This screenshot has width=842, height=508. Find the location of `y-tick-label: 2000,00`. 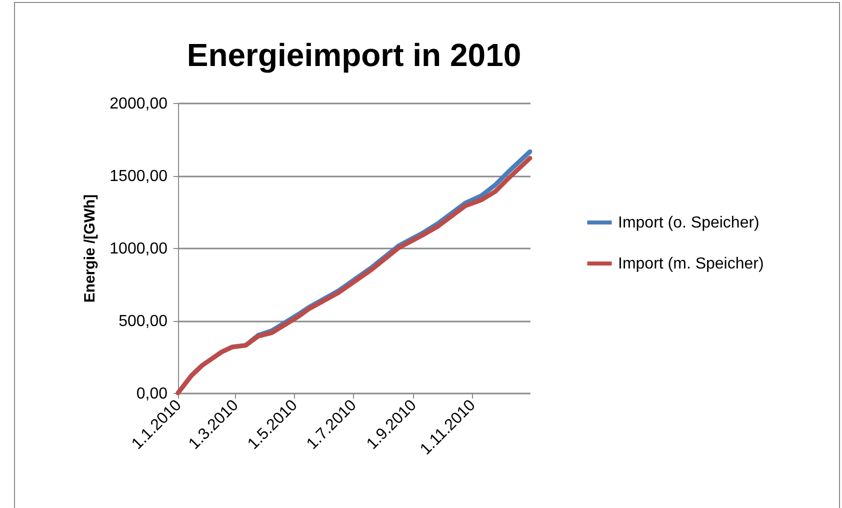

y-tick-label: 2000,00 is located at coordinates (139, 104).